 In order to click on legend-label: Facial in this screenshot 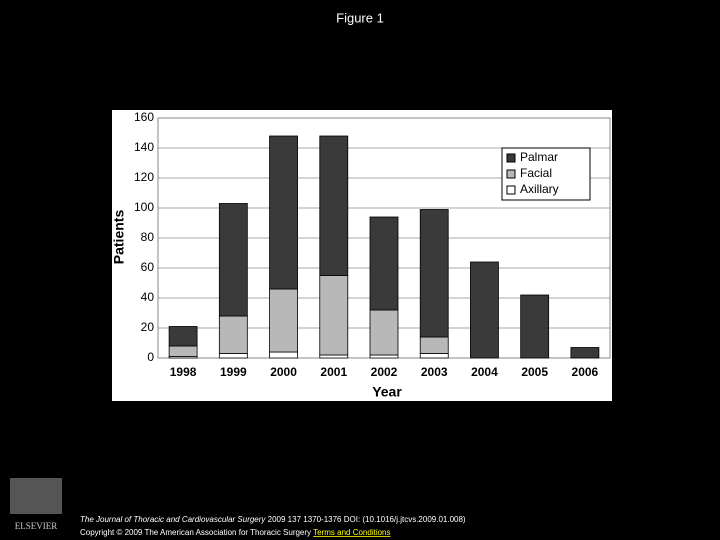, I will do `click(536, 173)`.